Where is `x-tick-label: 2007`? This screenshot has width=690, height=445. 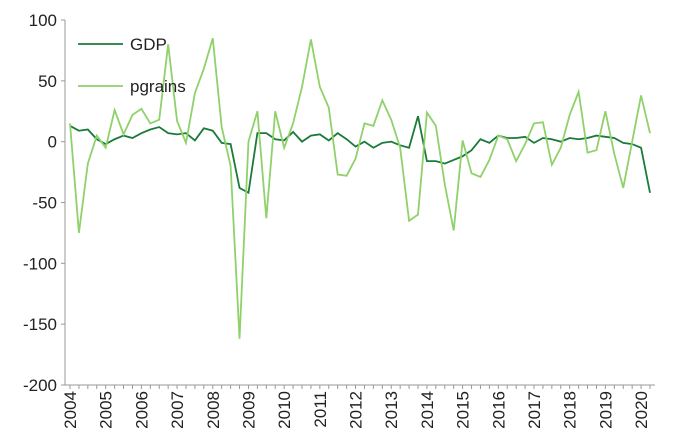 x-tick-label: 2007 is located at coordinates (177, 410).